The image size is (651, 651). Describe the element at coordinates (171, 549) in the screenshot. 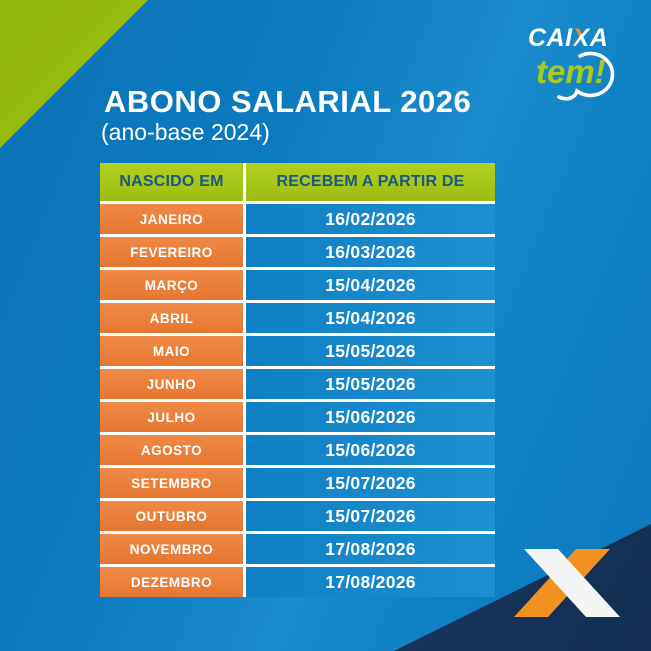

I see `month-cell: NOVEMBRO` at that location.